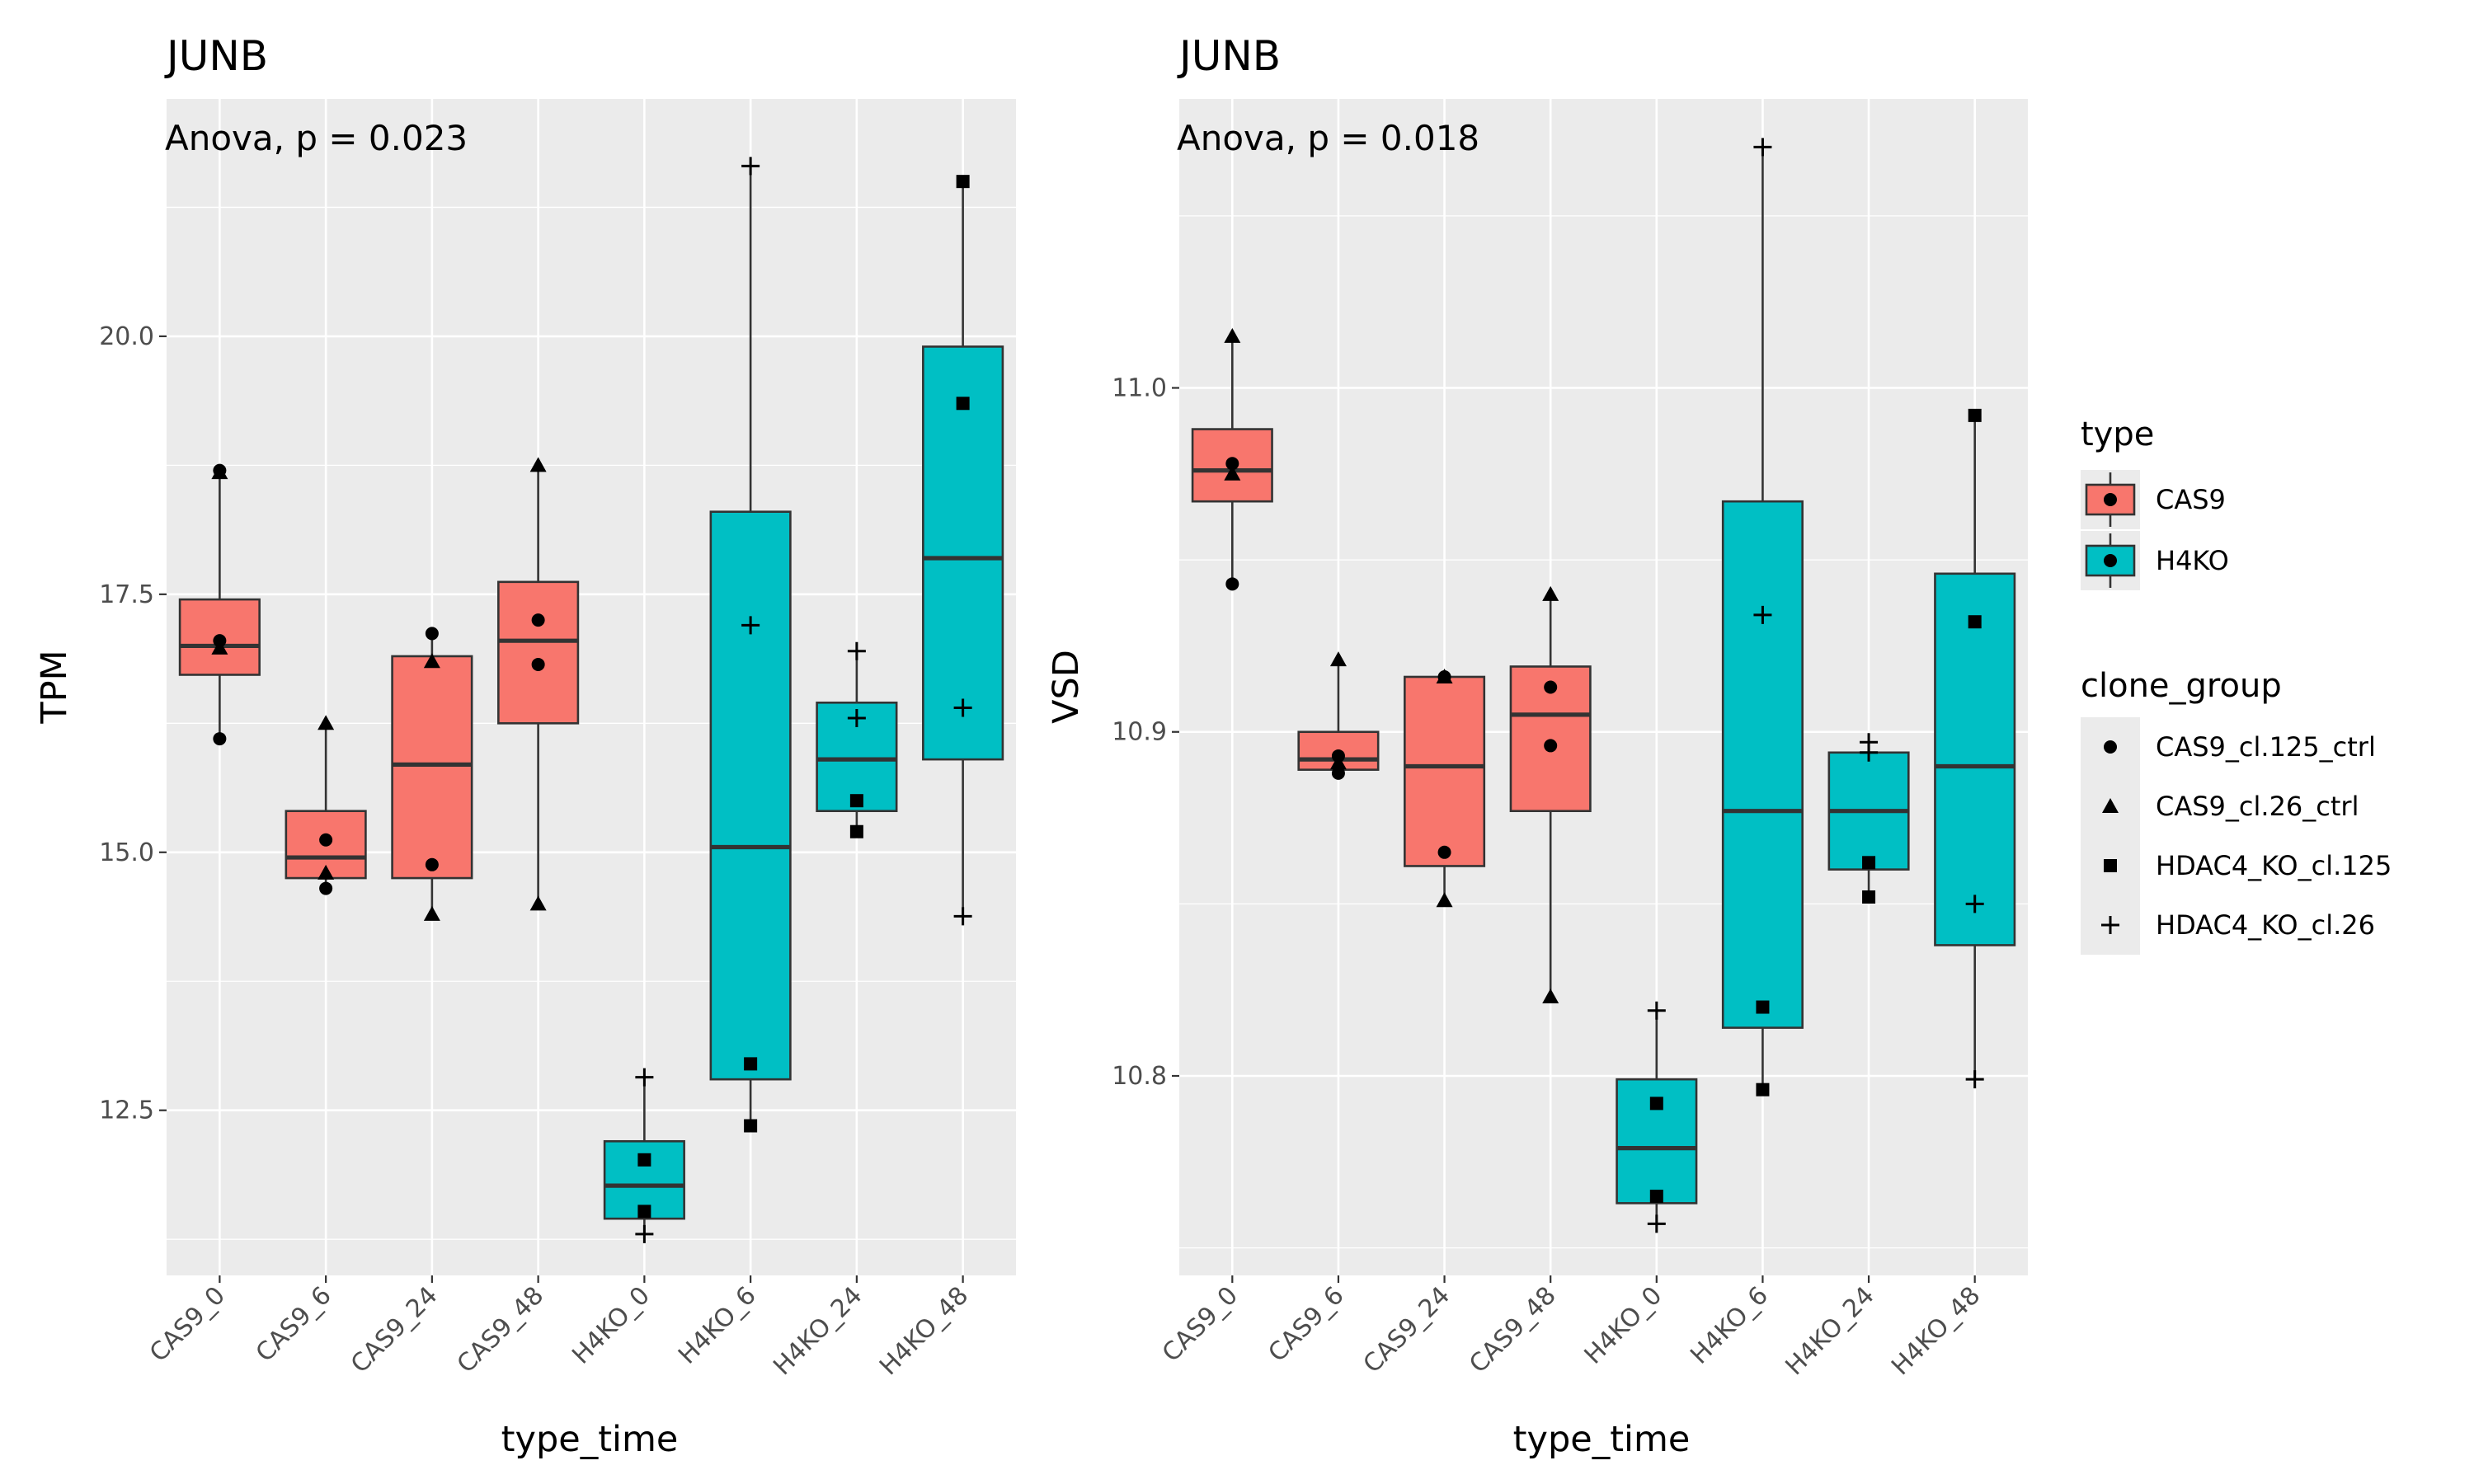 This screenshot has width=2474, height=1484. Describe the element at coordinates (2257, 806) in the screenshot. I see `legend-label: CAS9_cl.26_ctrl` at that location.